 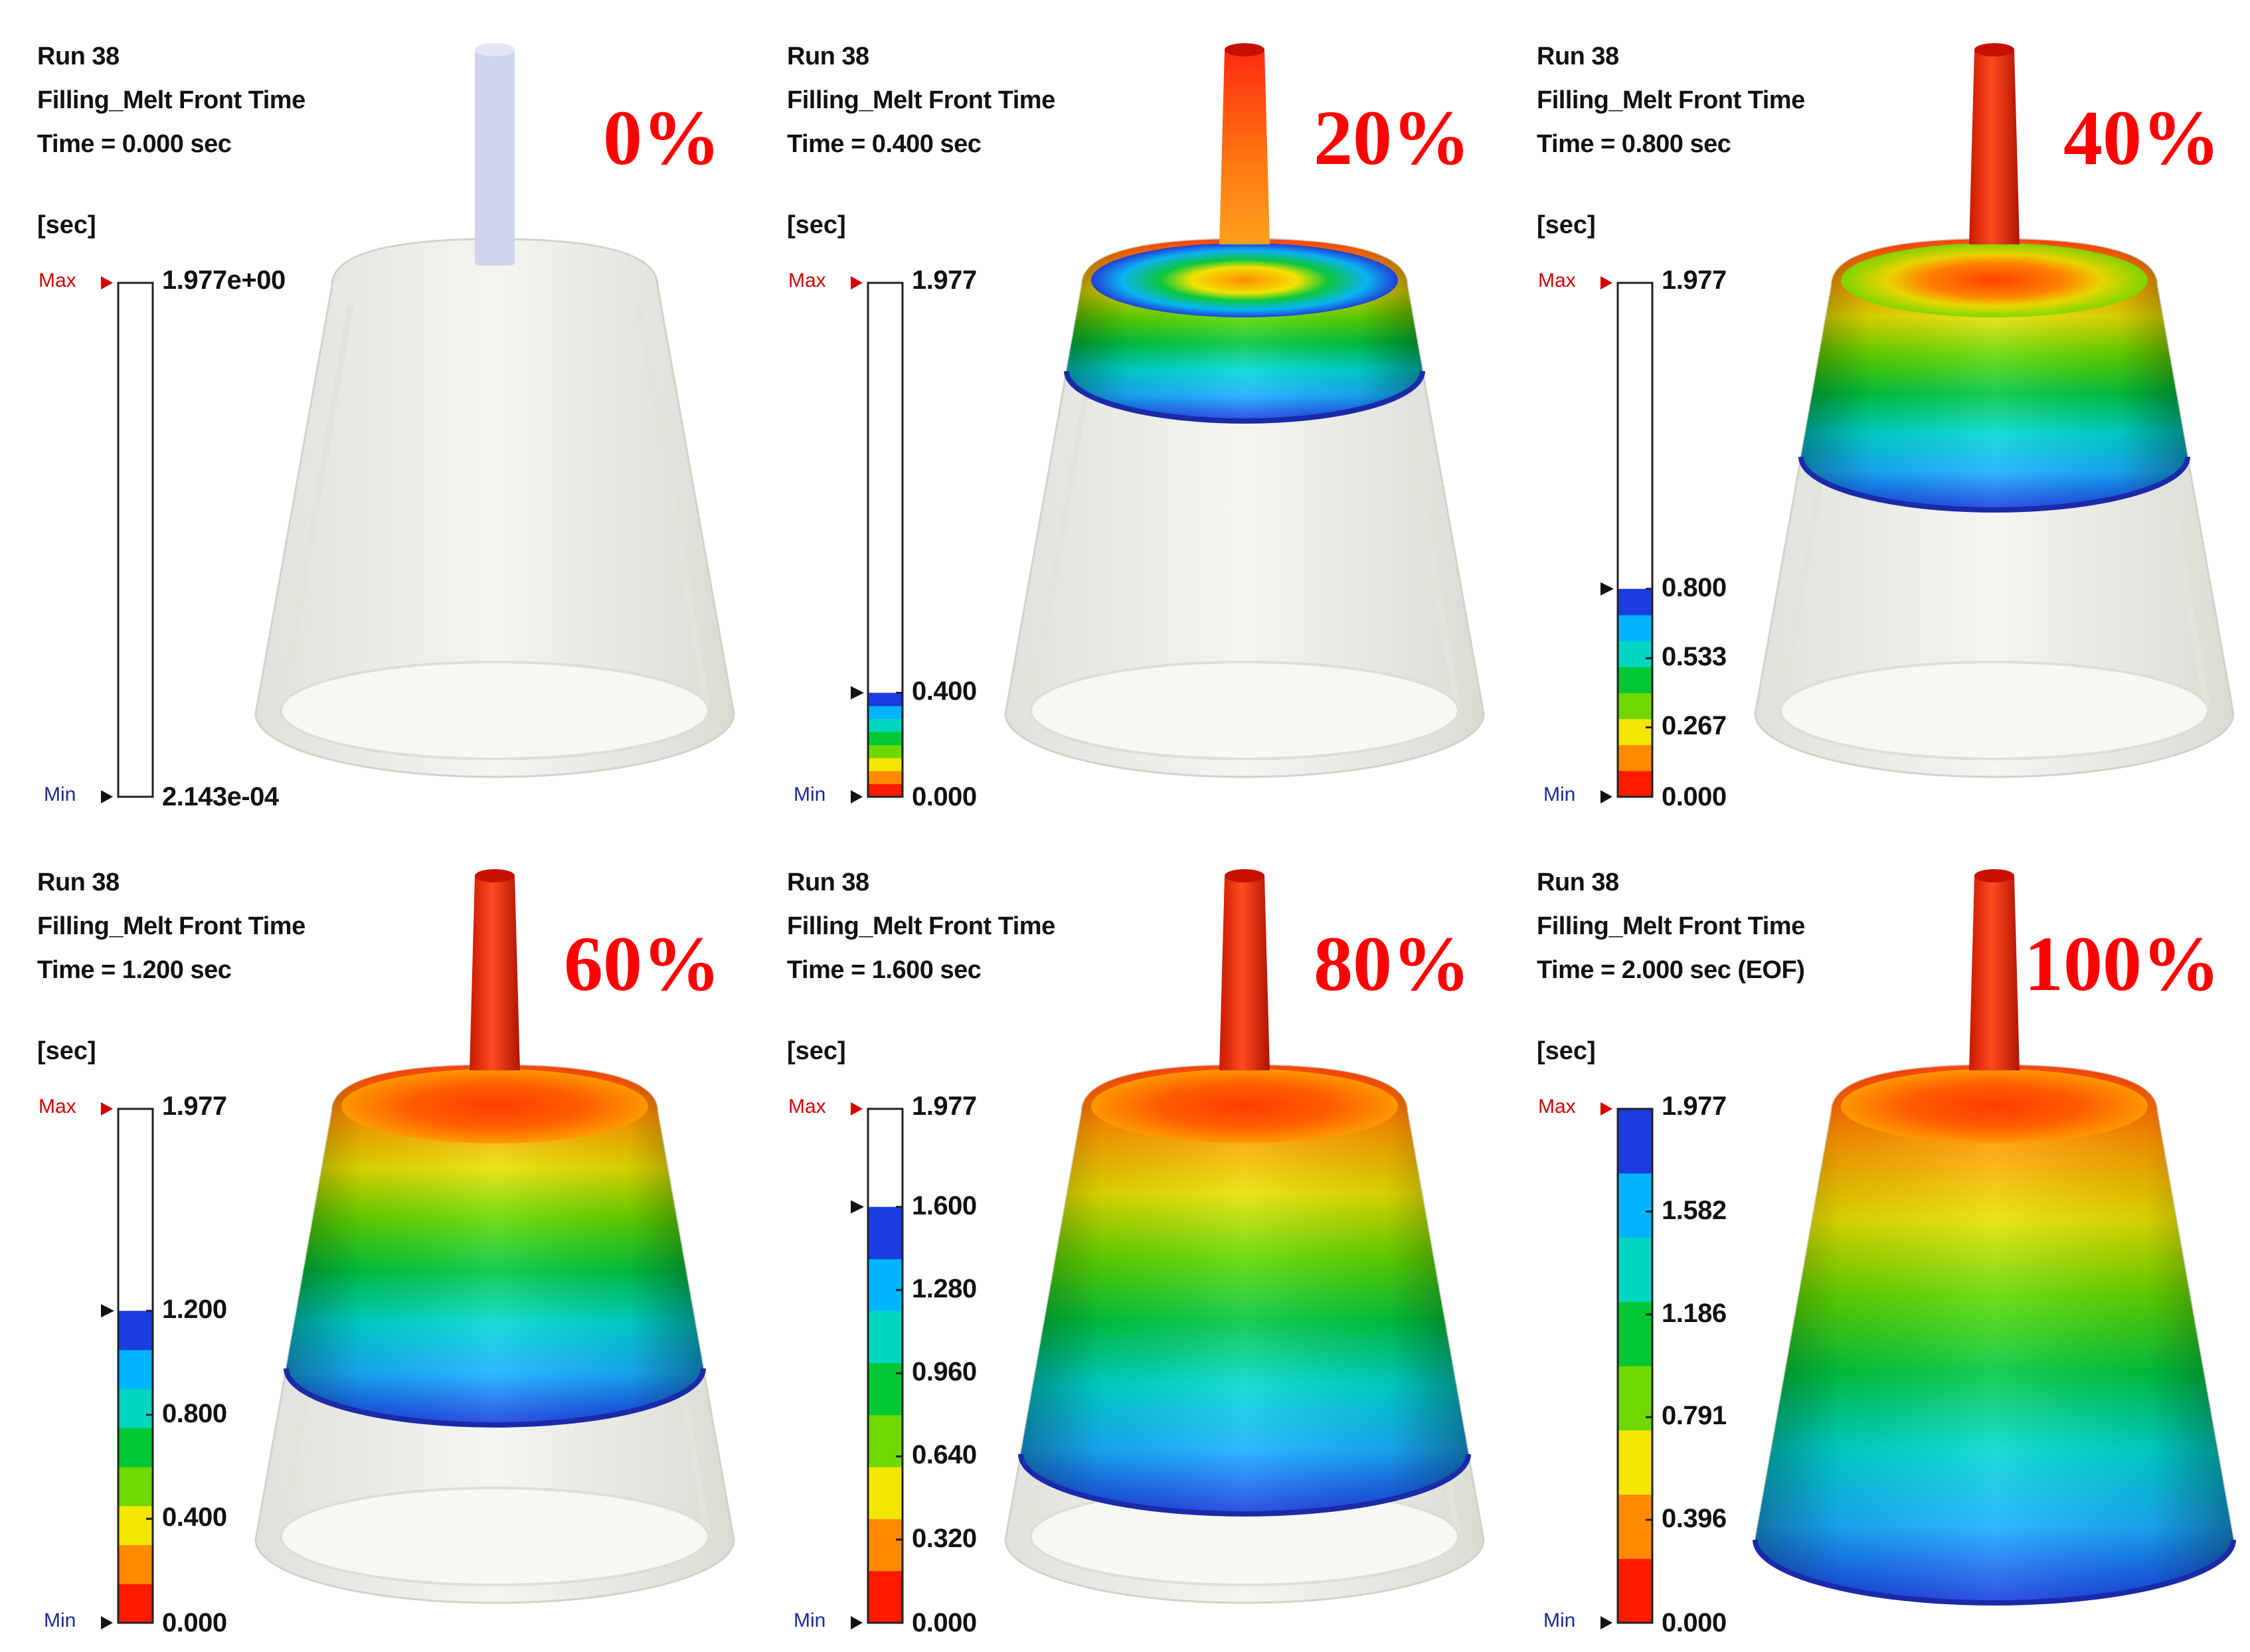 I want to click on fill-percent: 80%, so click(x=1392, y=963).